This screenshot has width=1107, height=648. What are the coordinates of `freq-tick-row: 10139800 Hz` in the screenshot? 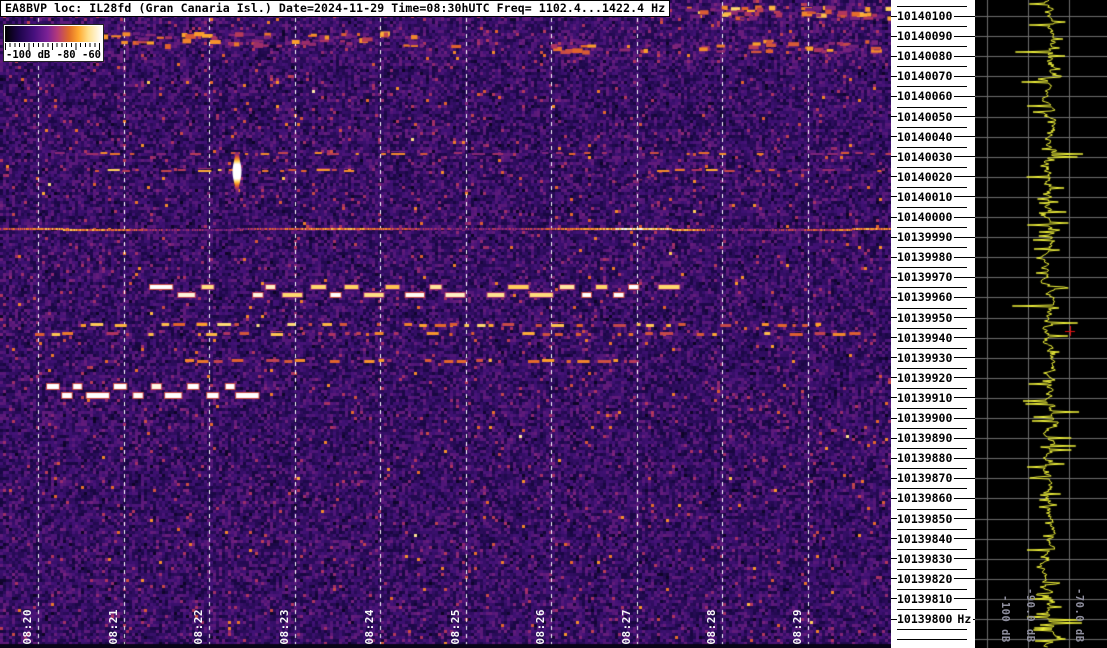 It's located at (933, 619).